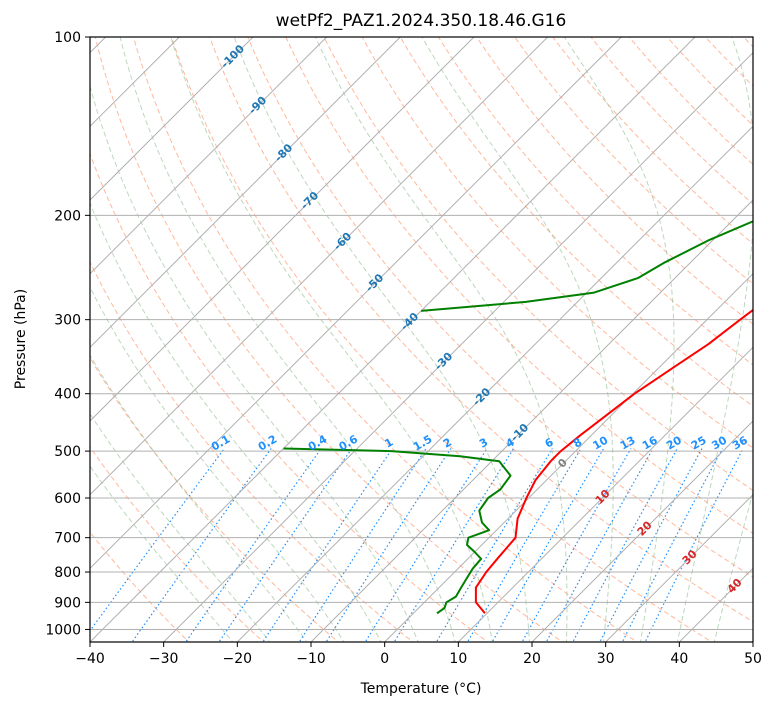 The image size is (775, 708). I want to click on x-tick-label: 40, so click(679, 659).